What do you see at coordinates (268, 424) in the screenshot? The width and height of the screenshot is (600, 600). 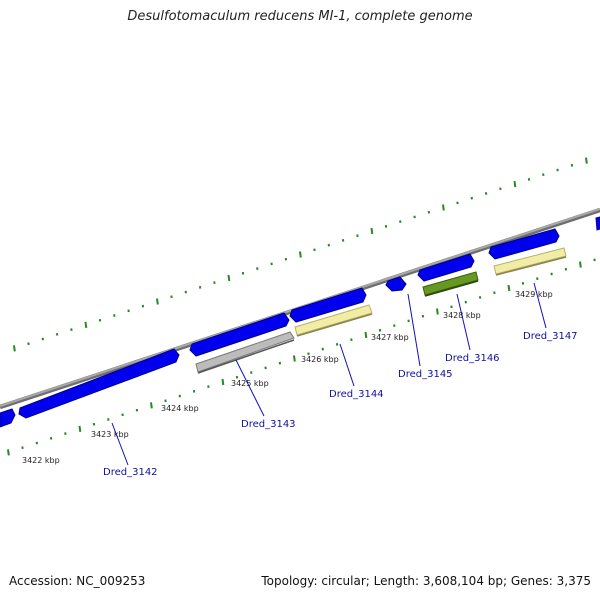 I see `gene-label-dred-3143: Dred_3143` at bounding box center [268, 424].